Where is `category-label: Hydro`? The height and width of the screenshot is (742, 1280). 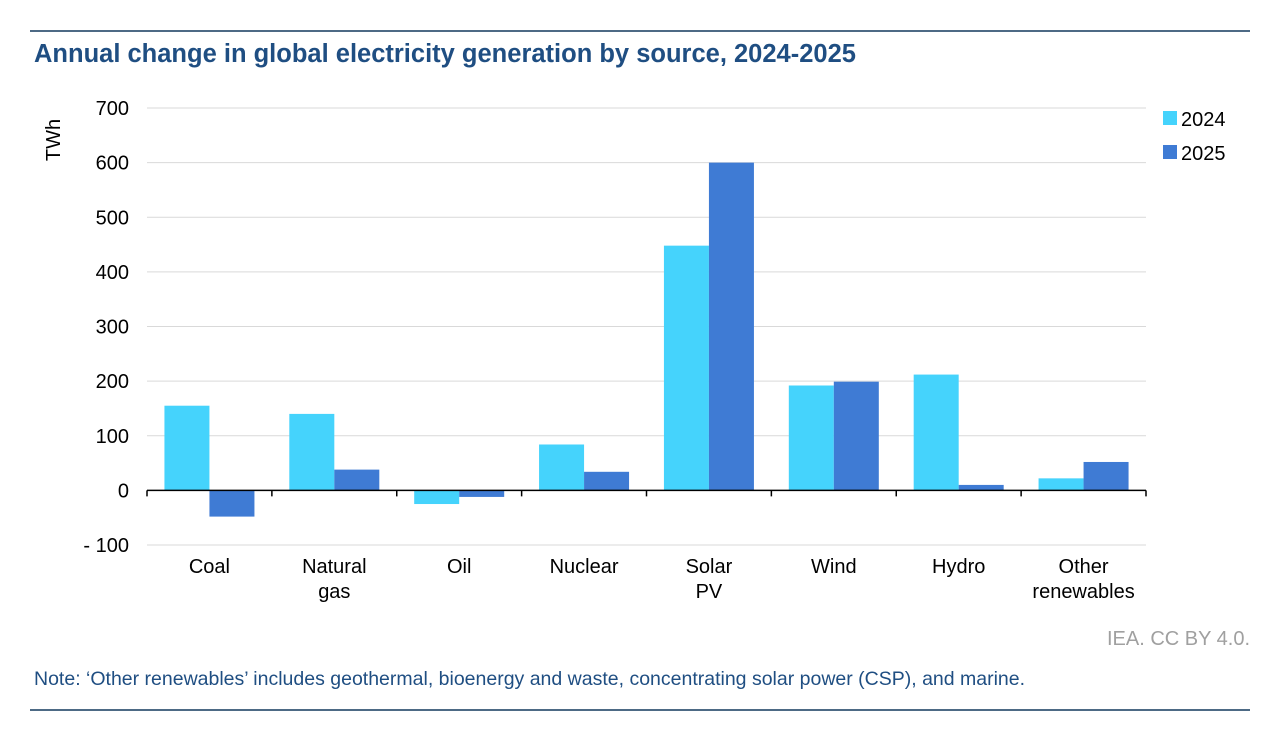
category-label: Hydro is located at coordinates (958, 567).